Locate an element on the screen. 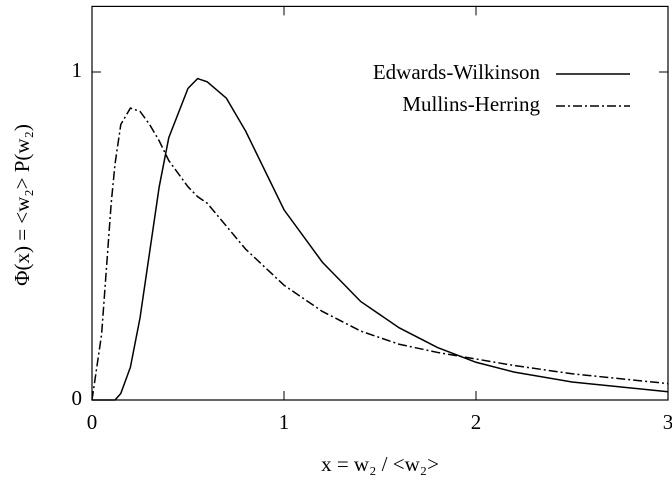 This screenshot has height=490, width=672. legend-label: Mullins-Herring is located at coordinates (471, 104).